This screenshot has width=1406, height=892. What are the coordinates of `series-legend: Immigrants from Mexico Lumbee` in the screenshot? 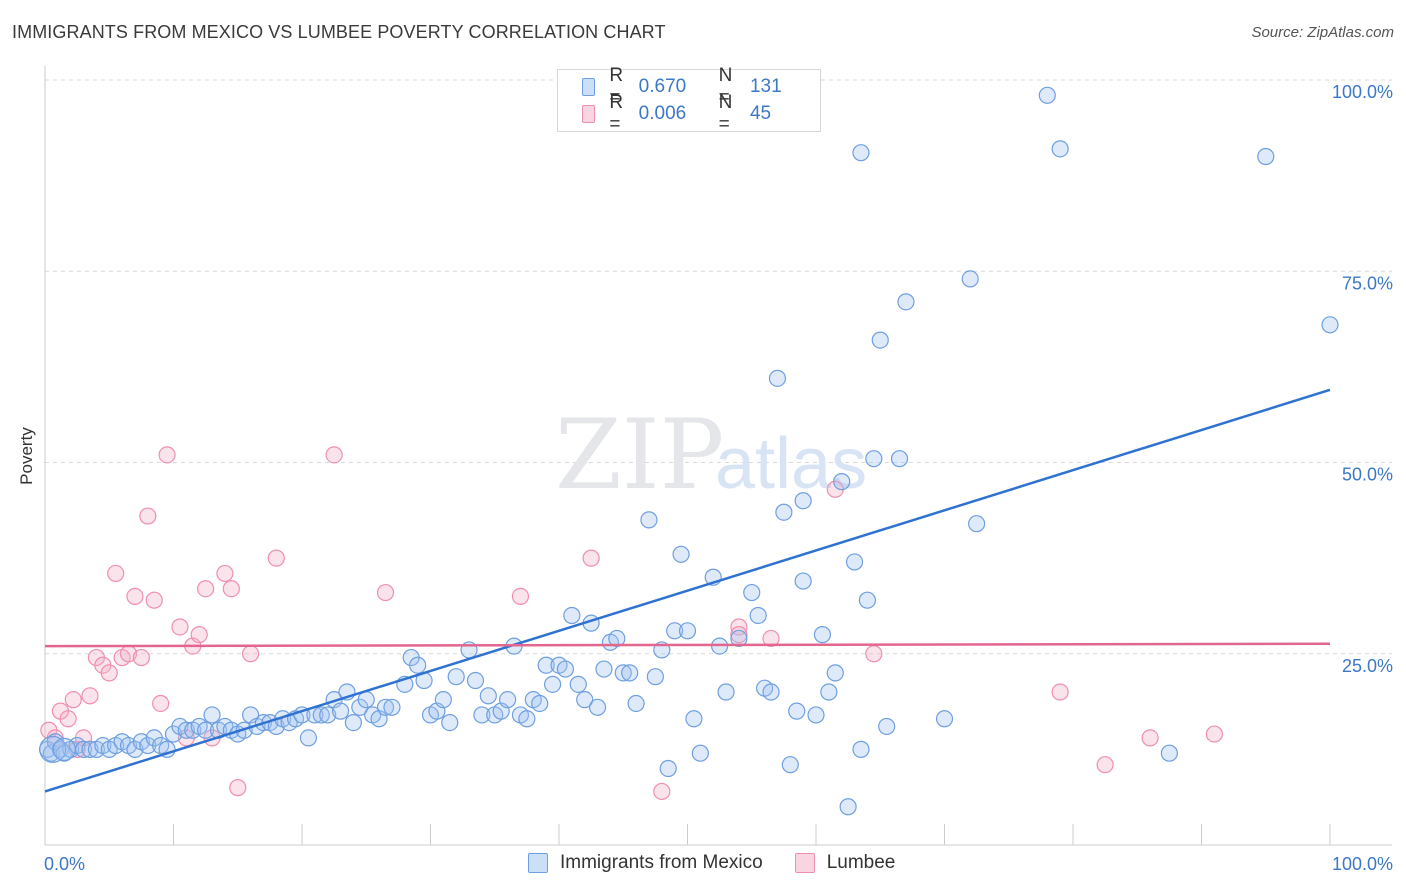 It's located at (727, 863).